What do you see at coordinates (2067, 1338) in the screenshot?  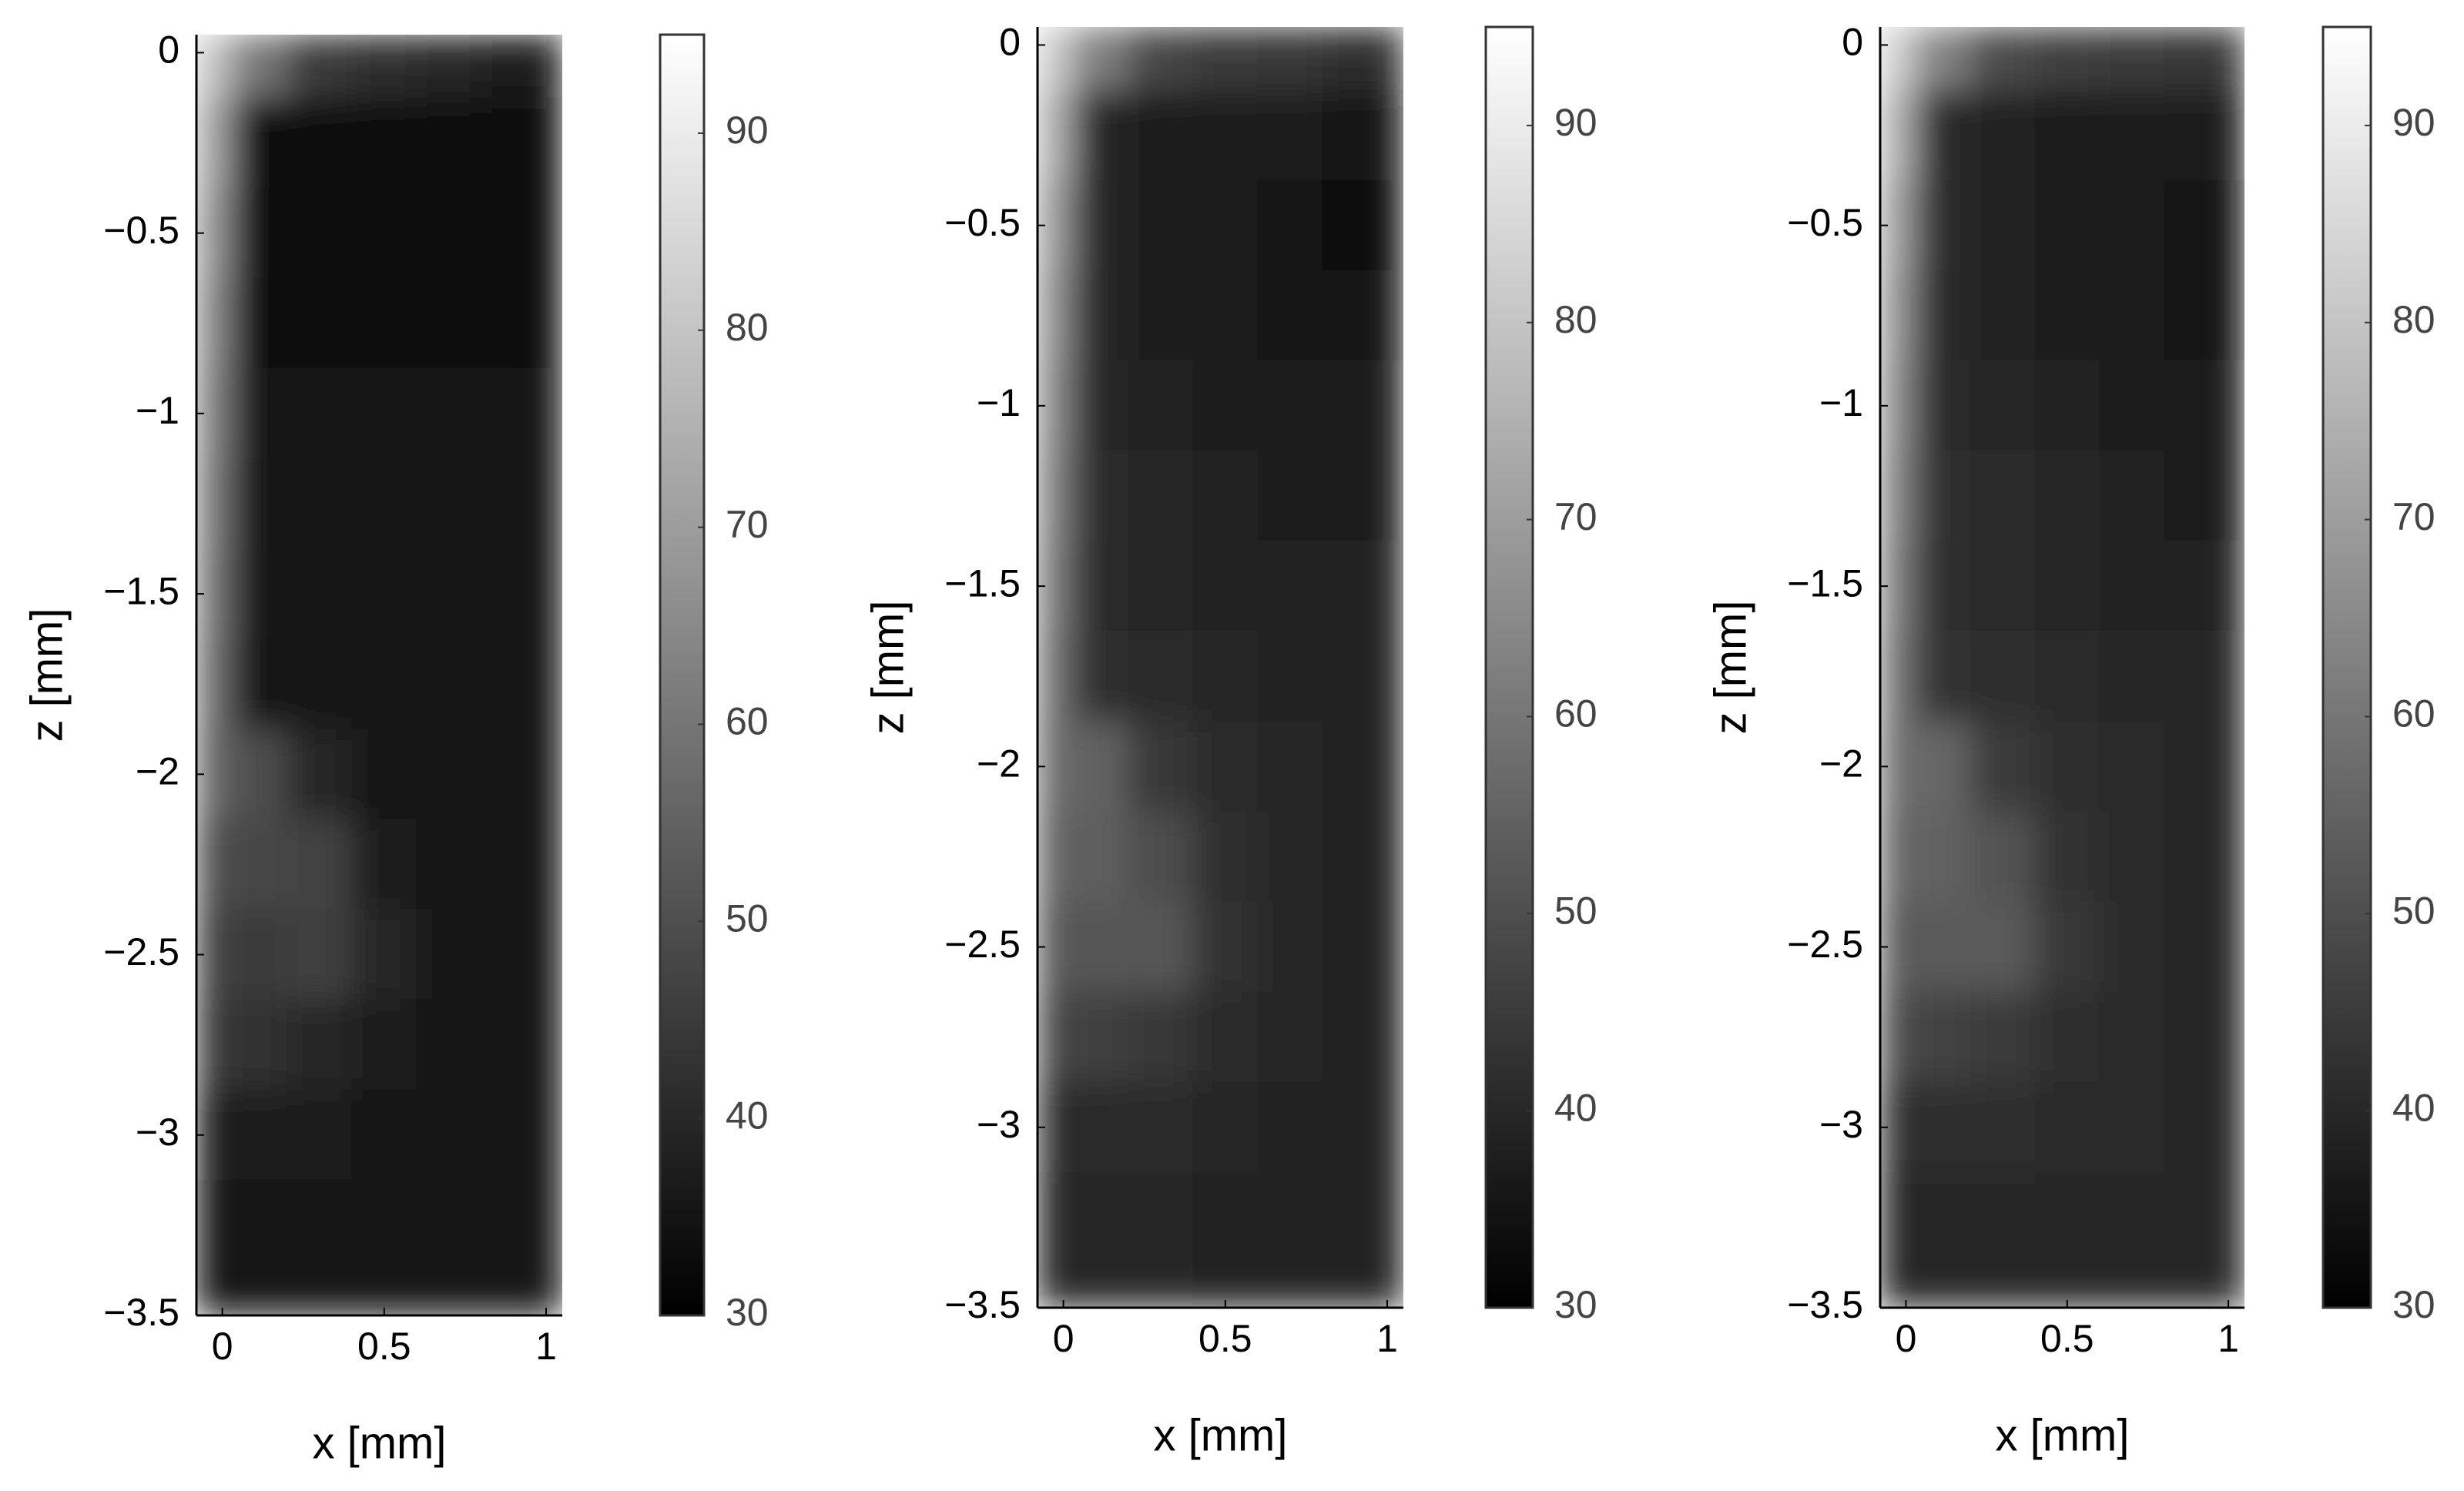 I see `x-tick-label: 0.5` at bounding box center [2067, 1338].